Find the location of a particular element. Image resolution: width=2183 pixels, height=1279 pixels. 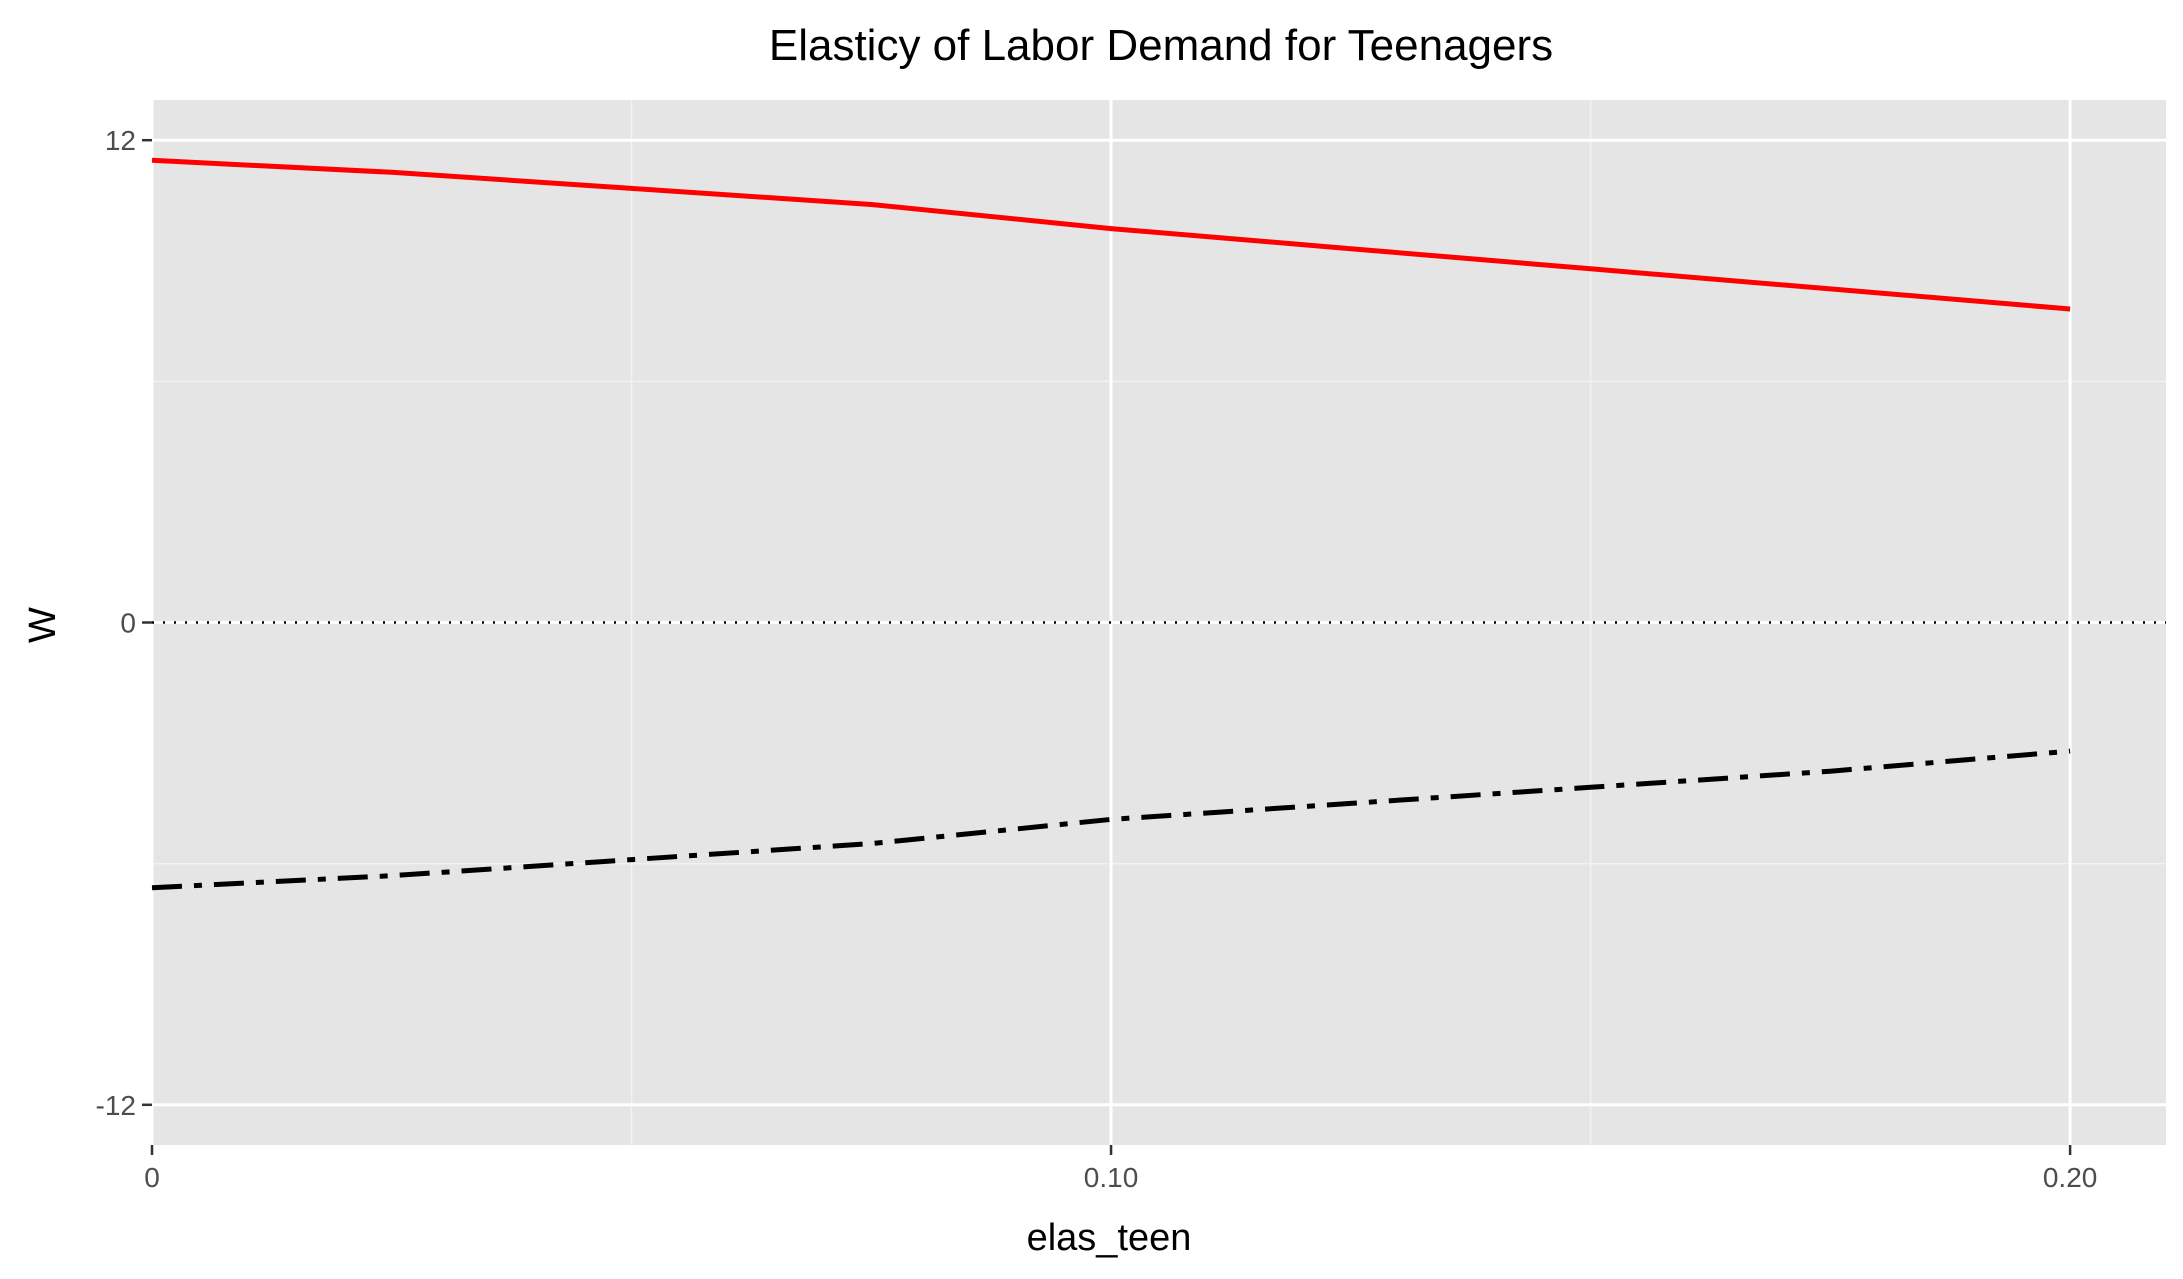

x-tick-label: 0 is located at coordinates (152, 1177).